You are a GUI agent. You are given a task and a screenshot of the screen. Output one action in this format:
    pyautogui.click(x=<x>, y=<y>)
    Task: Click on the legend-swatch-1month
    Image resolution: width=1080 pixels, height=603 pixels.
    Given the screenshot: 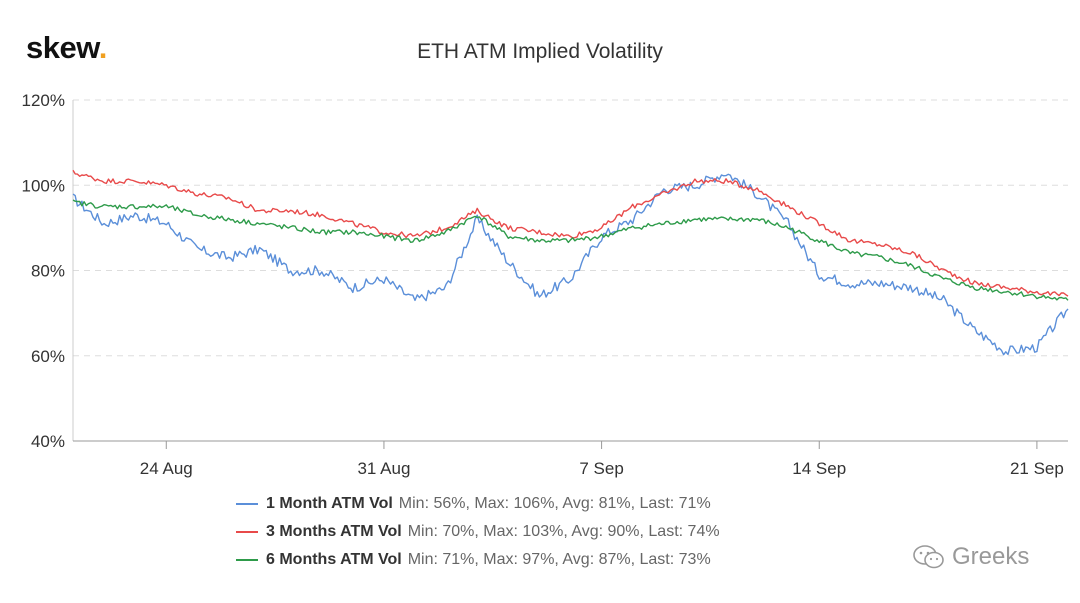 What is the action you would take?
    pyautogui.click(x=247, y=504)
    